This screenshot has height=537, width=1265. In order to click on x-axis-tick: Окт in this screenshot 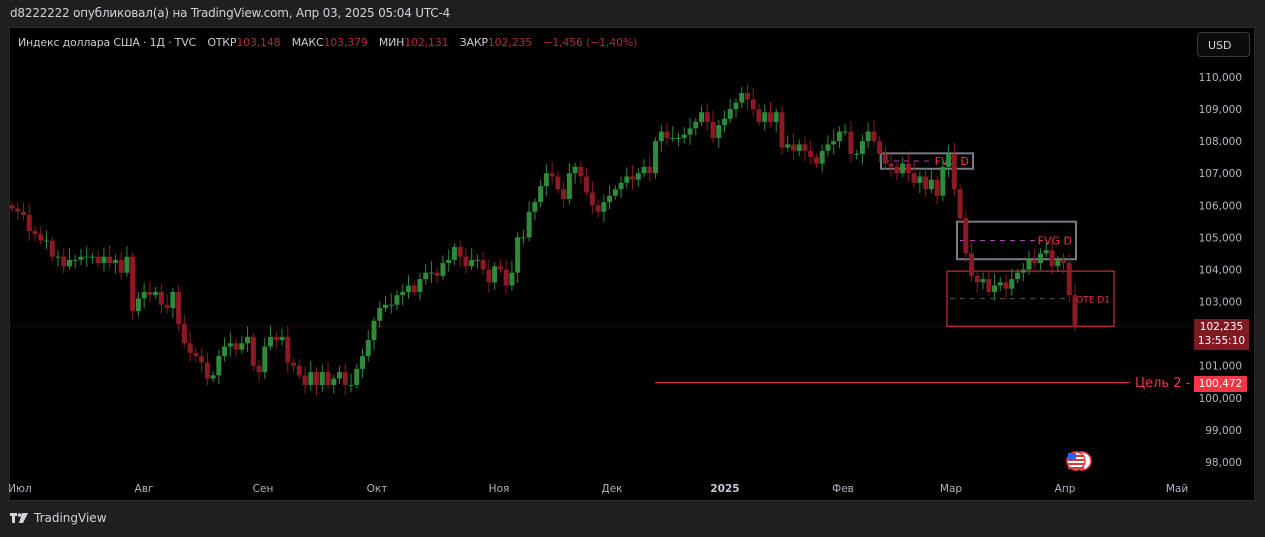, I will do `click(377, 489)`.